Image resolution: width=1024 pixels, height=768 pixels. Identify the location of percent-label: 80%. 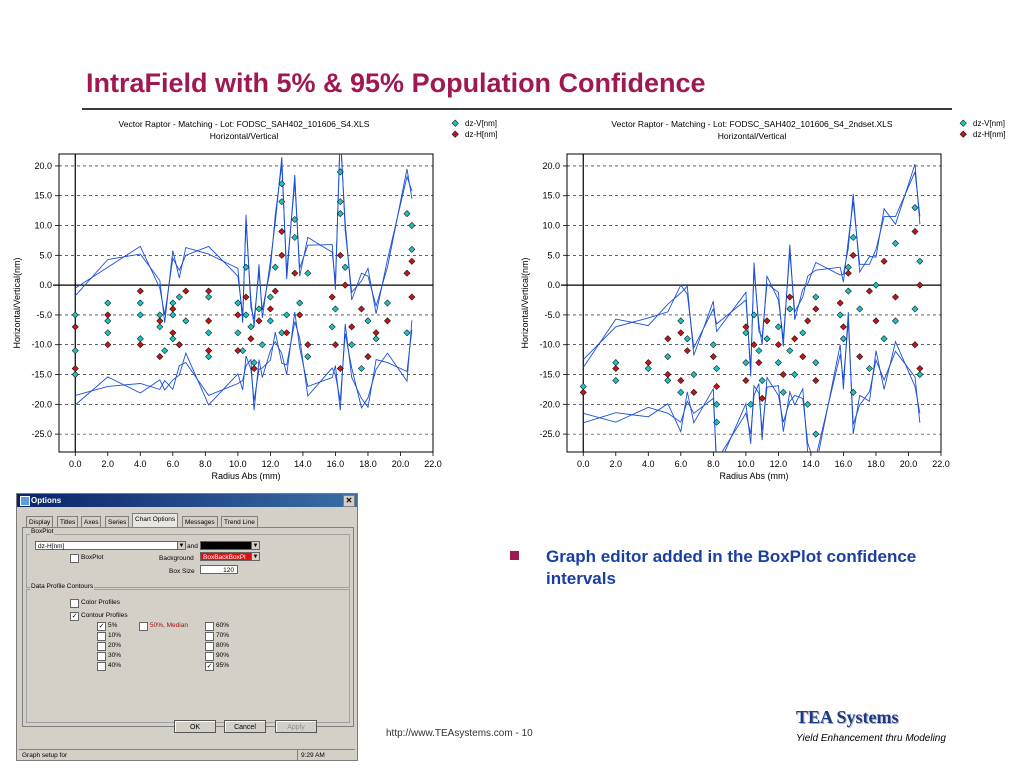
(223, 645).